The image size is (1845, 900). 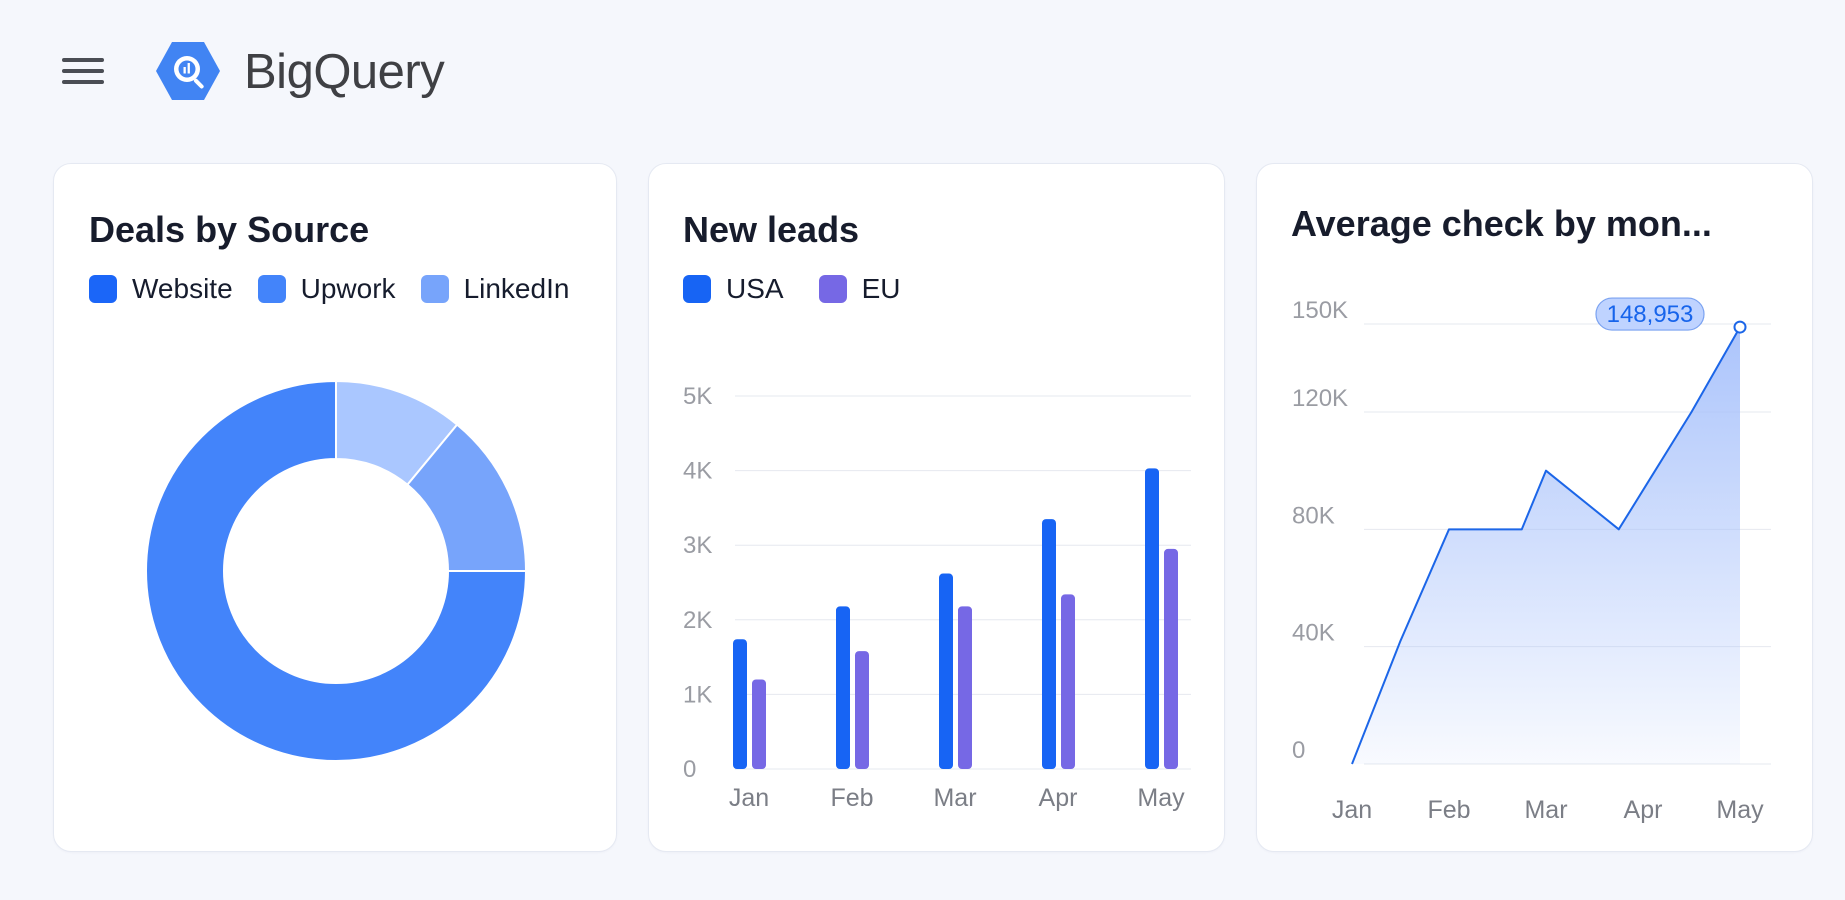 I want to click on bar-eu-jan, so click(x=759, y=724).